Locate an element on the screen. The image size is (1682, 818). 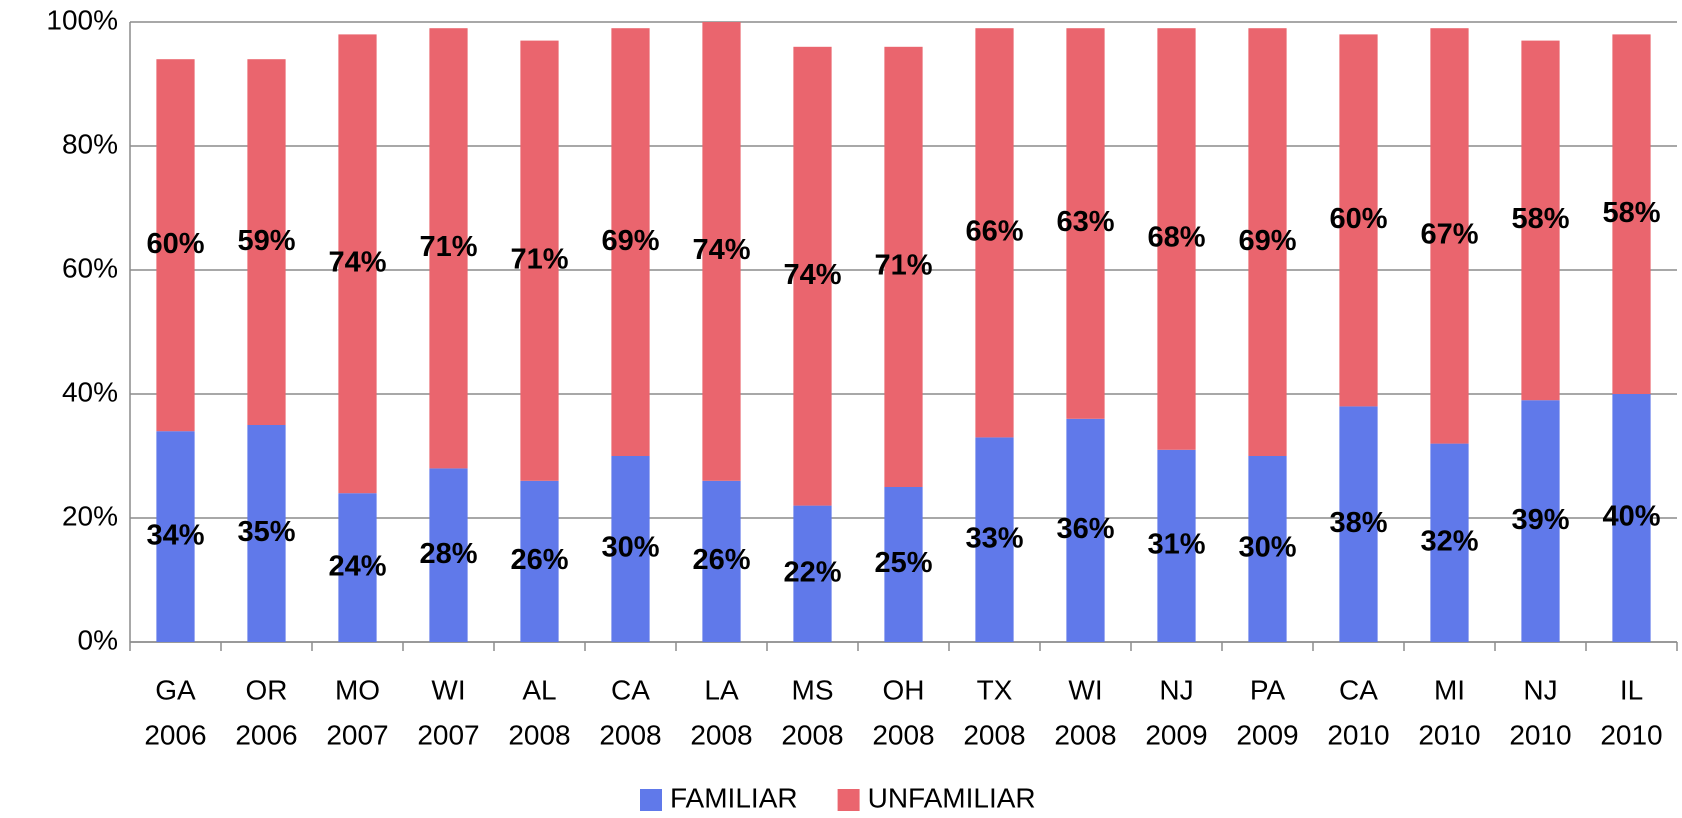
data-label: 22% is located at coordinates (812, 572).